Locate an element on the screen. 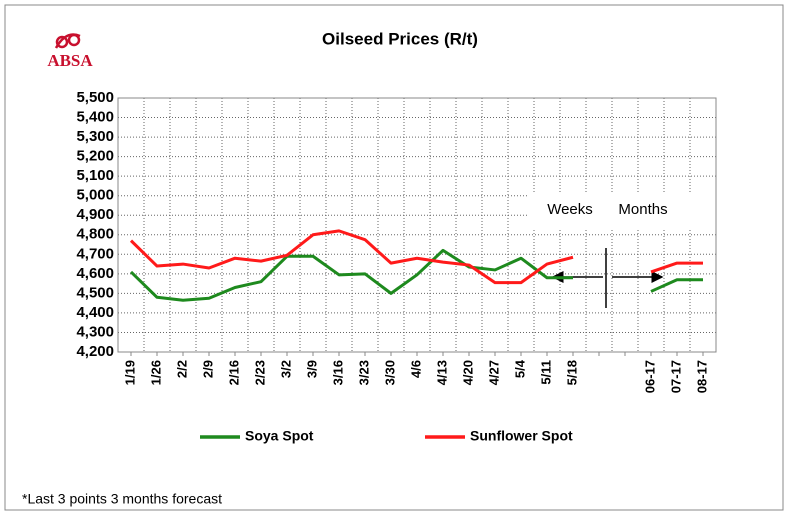  annotation-box is located at coordinates (622, 211).